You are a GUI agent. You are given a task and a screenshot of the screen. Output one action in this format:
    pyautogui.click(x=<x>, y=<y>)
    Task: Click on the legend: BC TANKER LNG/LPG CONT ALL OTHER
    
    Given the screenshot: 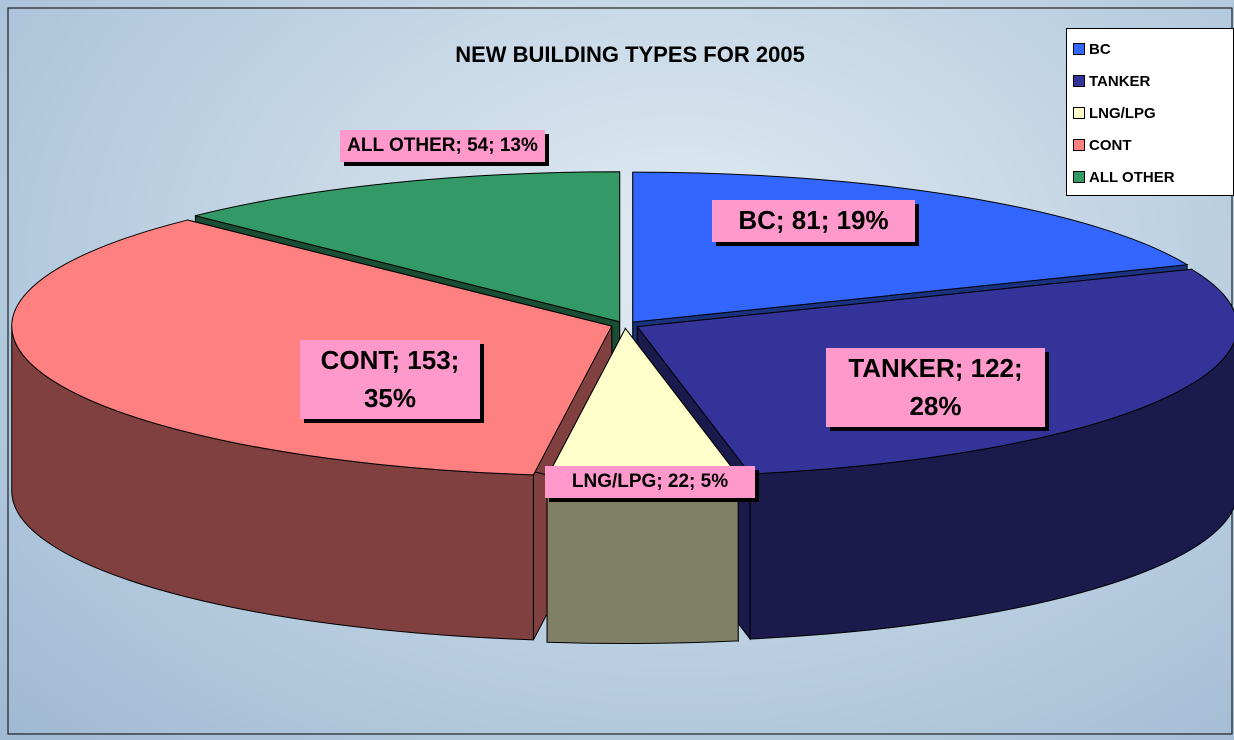 What is the action you would take?
    pyautogui.click(x=1150, y=112)
    